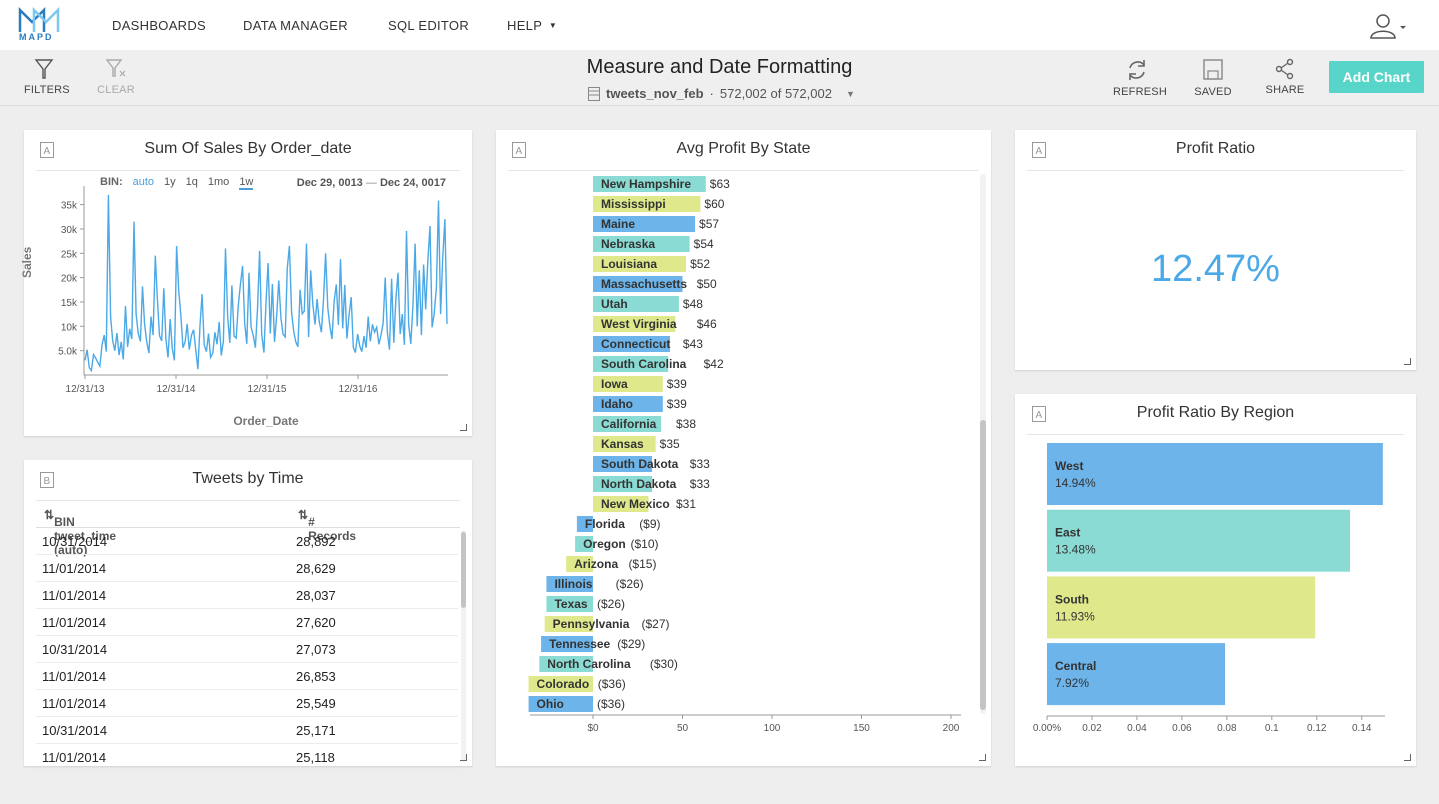 The width and height of the screenshot is (1439, 804). I want to click on bar-value-label: $48, so click(693, 304).